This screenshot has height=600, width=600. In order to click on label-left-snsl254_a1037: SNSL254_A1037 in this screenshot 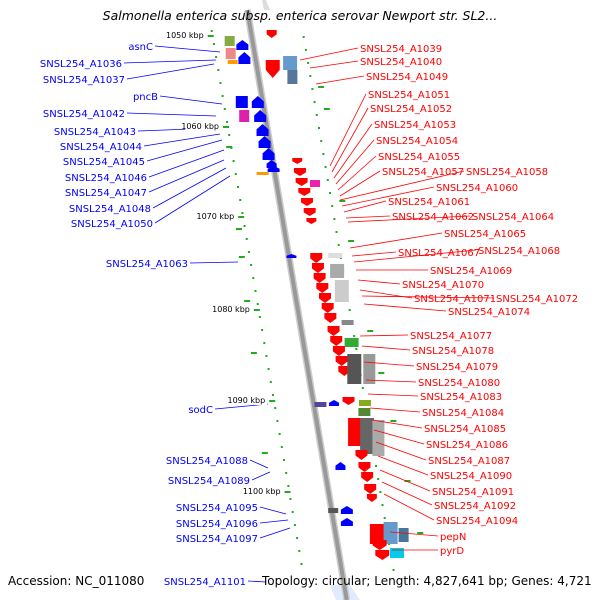, I will do `click(84, 80)`.